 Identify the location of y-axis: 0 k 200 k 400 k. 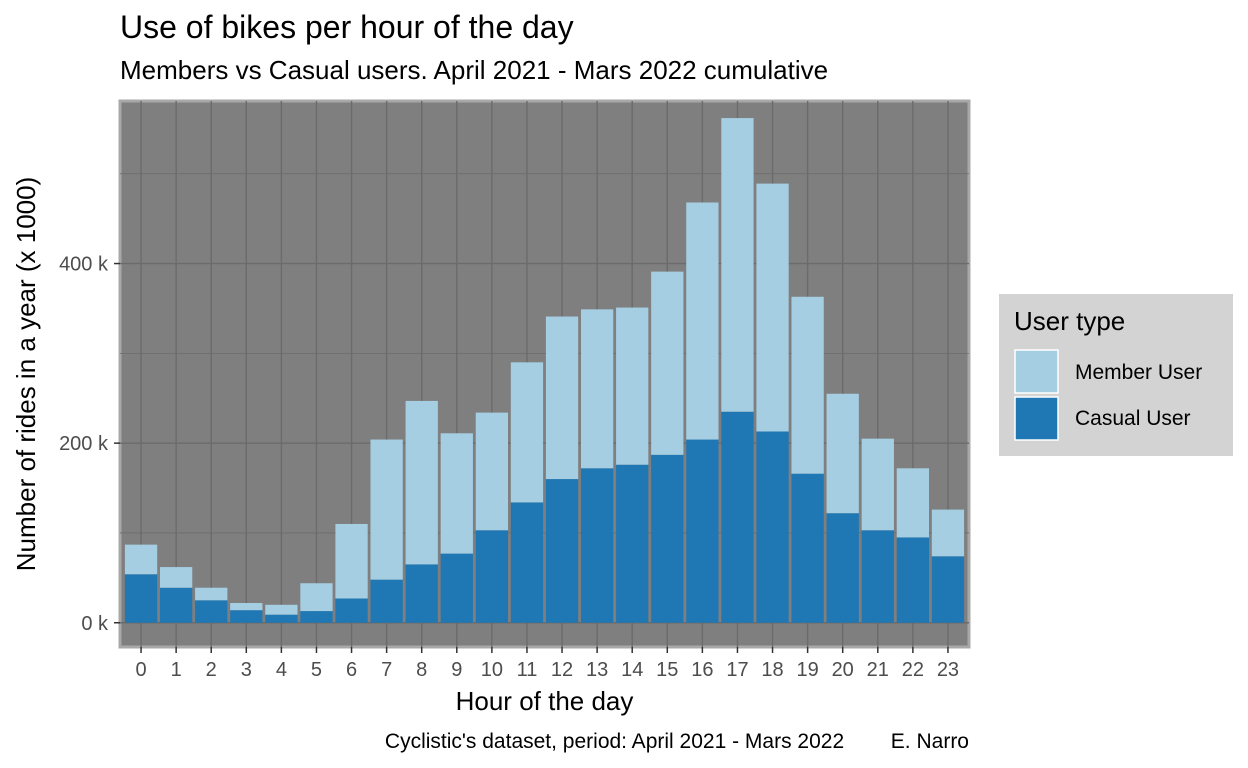
(89, 444).